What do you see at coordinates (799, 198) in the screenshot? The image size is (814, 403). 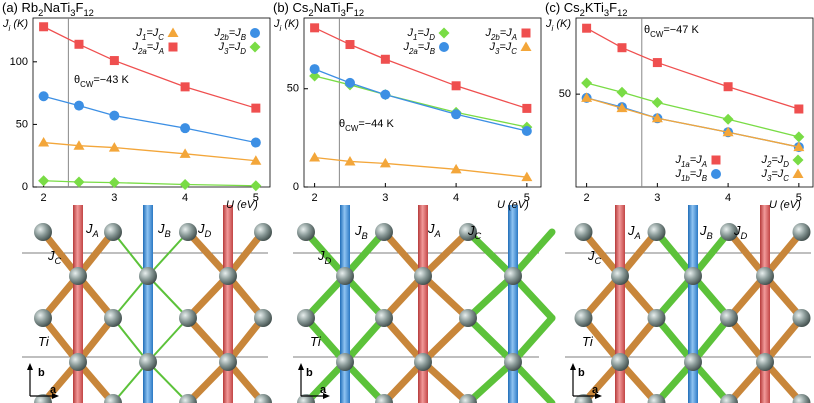 I see `x-tick-label: 5` at bounding box center [799, 198].